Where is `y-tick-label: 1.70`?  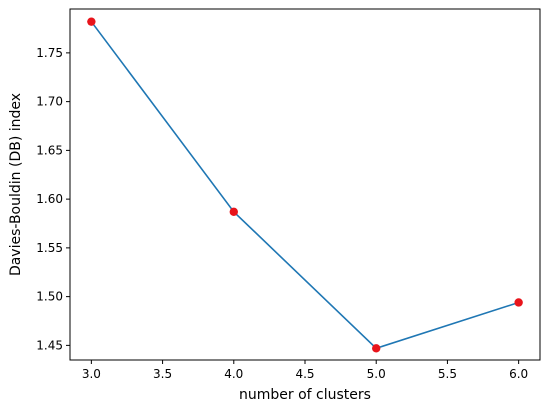
y-tick-label: 1.70 is located at coordinates (49, 102).